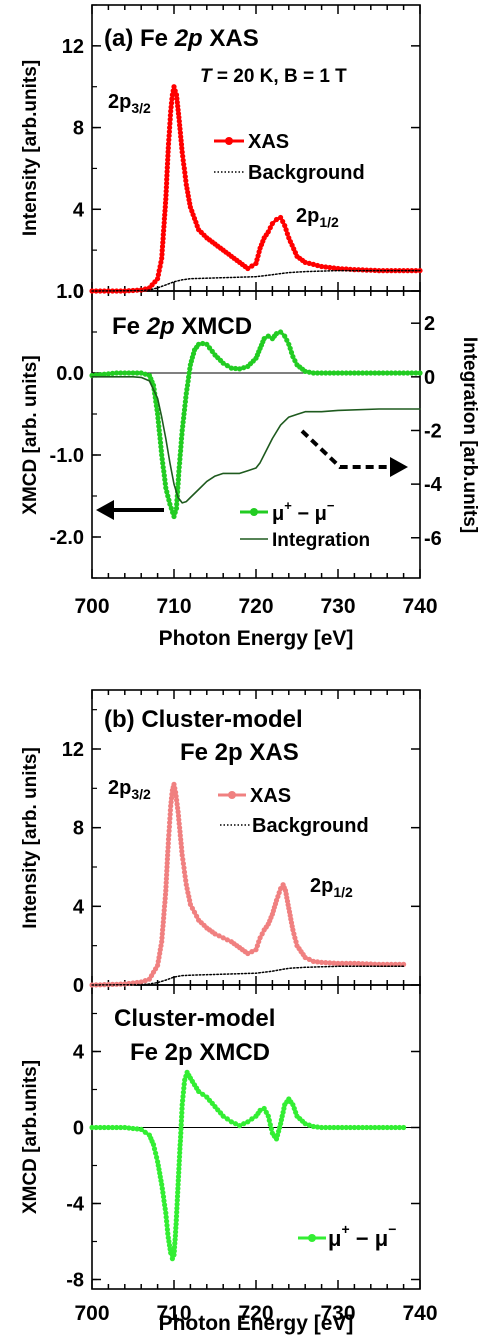 The width and height of the screenshot is (481, 1339). I want to click on panel-b-peak-label-2p32: 2p3/2, so click(129, 789).